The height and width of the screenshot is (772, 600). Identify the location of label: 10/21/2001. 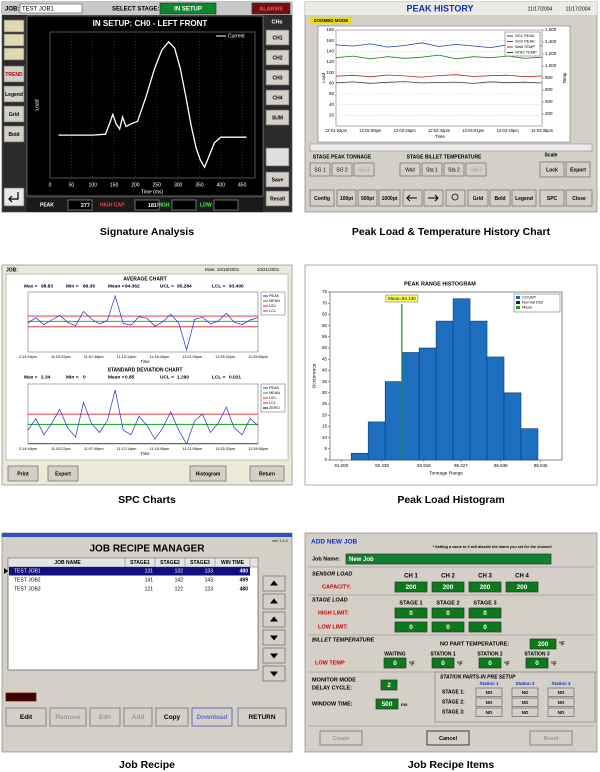
(268, 269).